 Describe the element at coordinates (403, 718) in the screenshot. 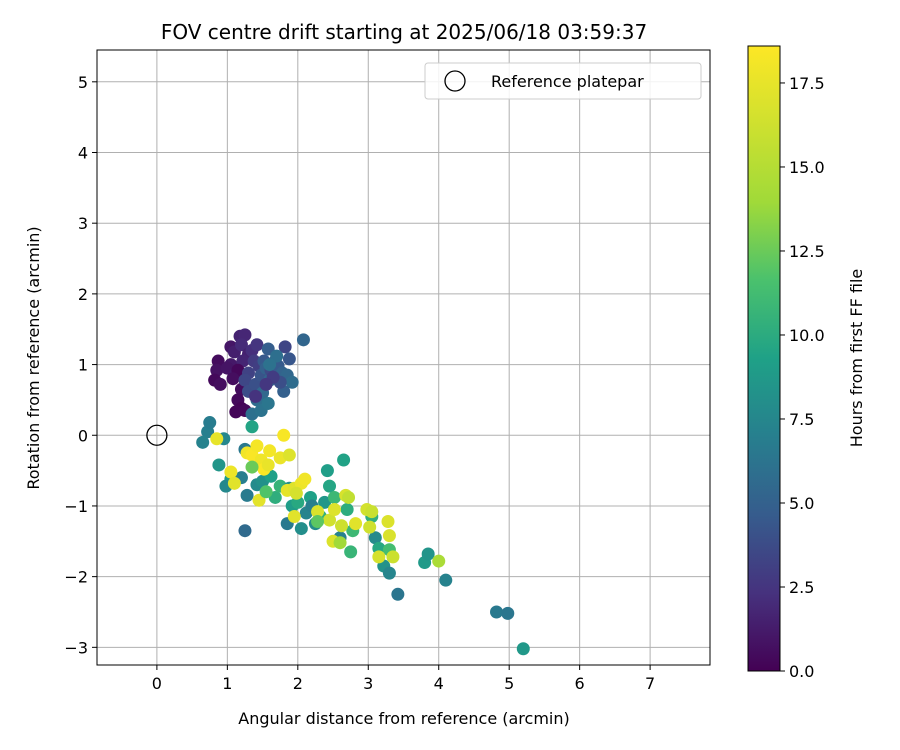

I see `x-axis-label: Angular distance from reference (arcmin)` at that location.